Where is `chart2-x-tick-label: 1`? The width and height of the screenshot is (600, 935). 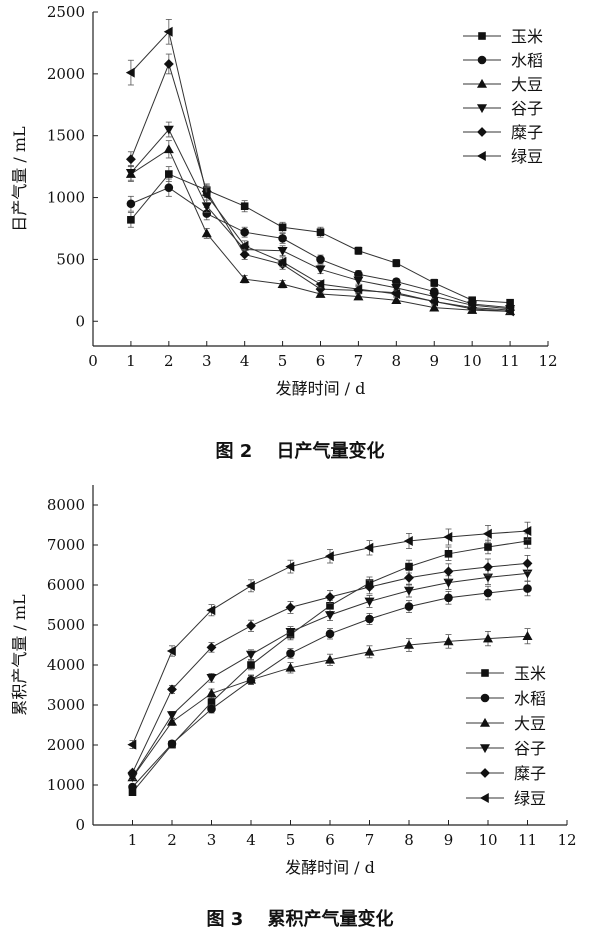
chart2-x-tick-label: 1 is located at coordinates (133, 840).